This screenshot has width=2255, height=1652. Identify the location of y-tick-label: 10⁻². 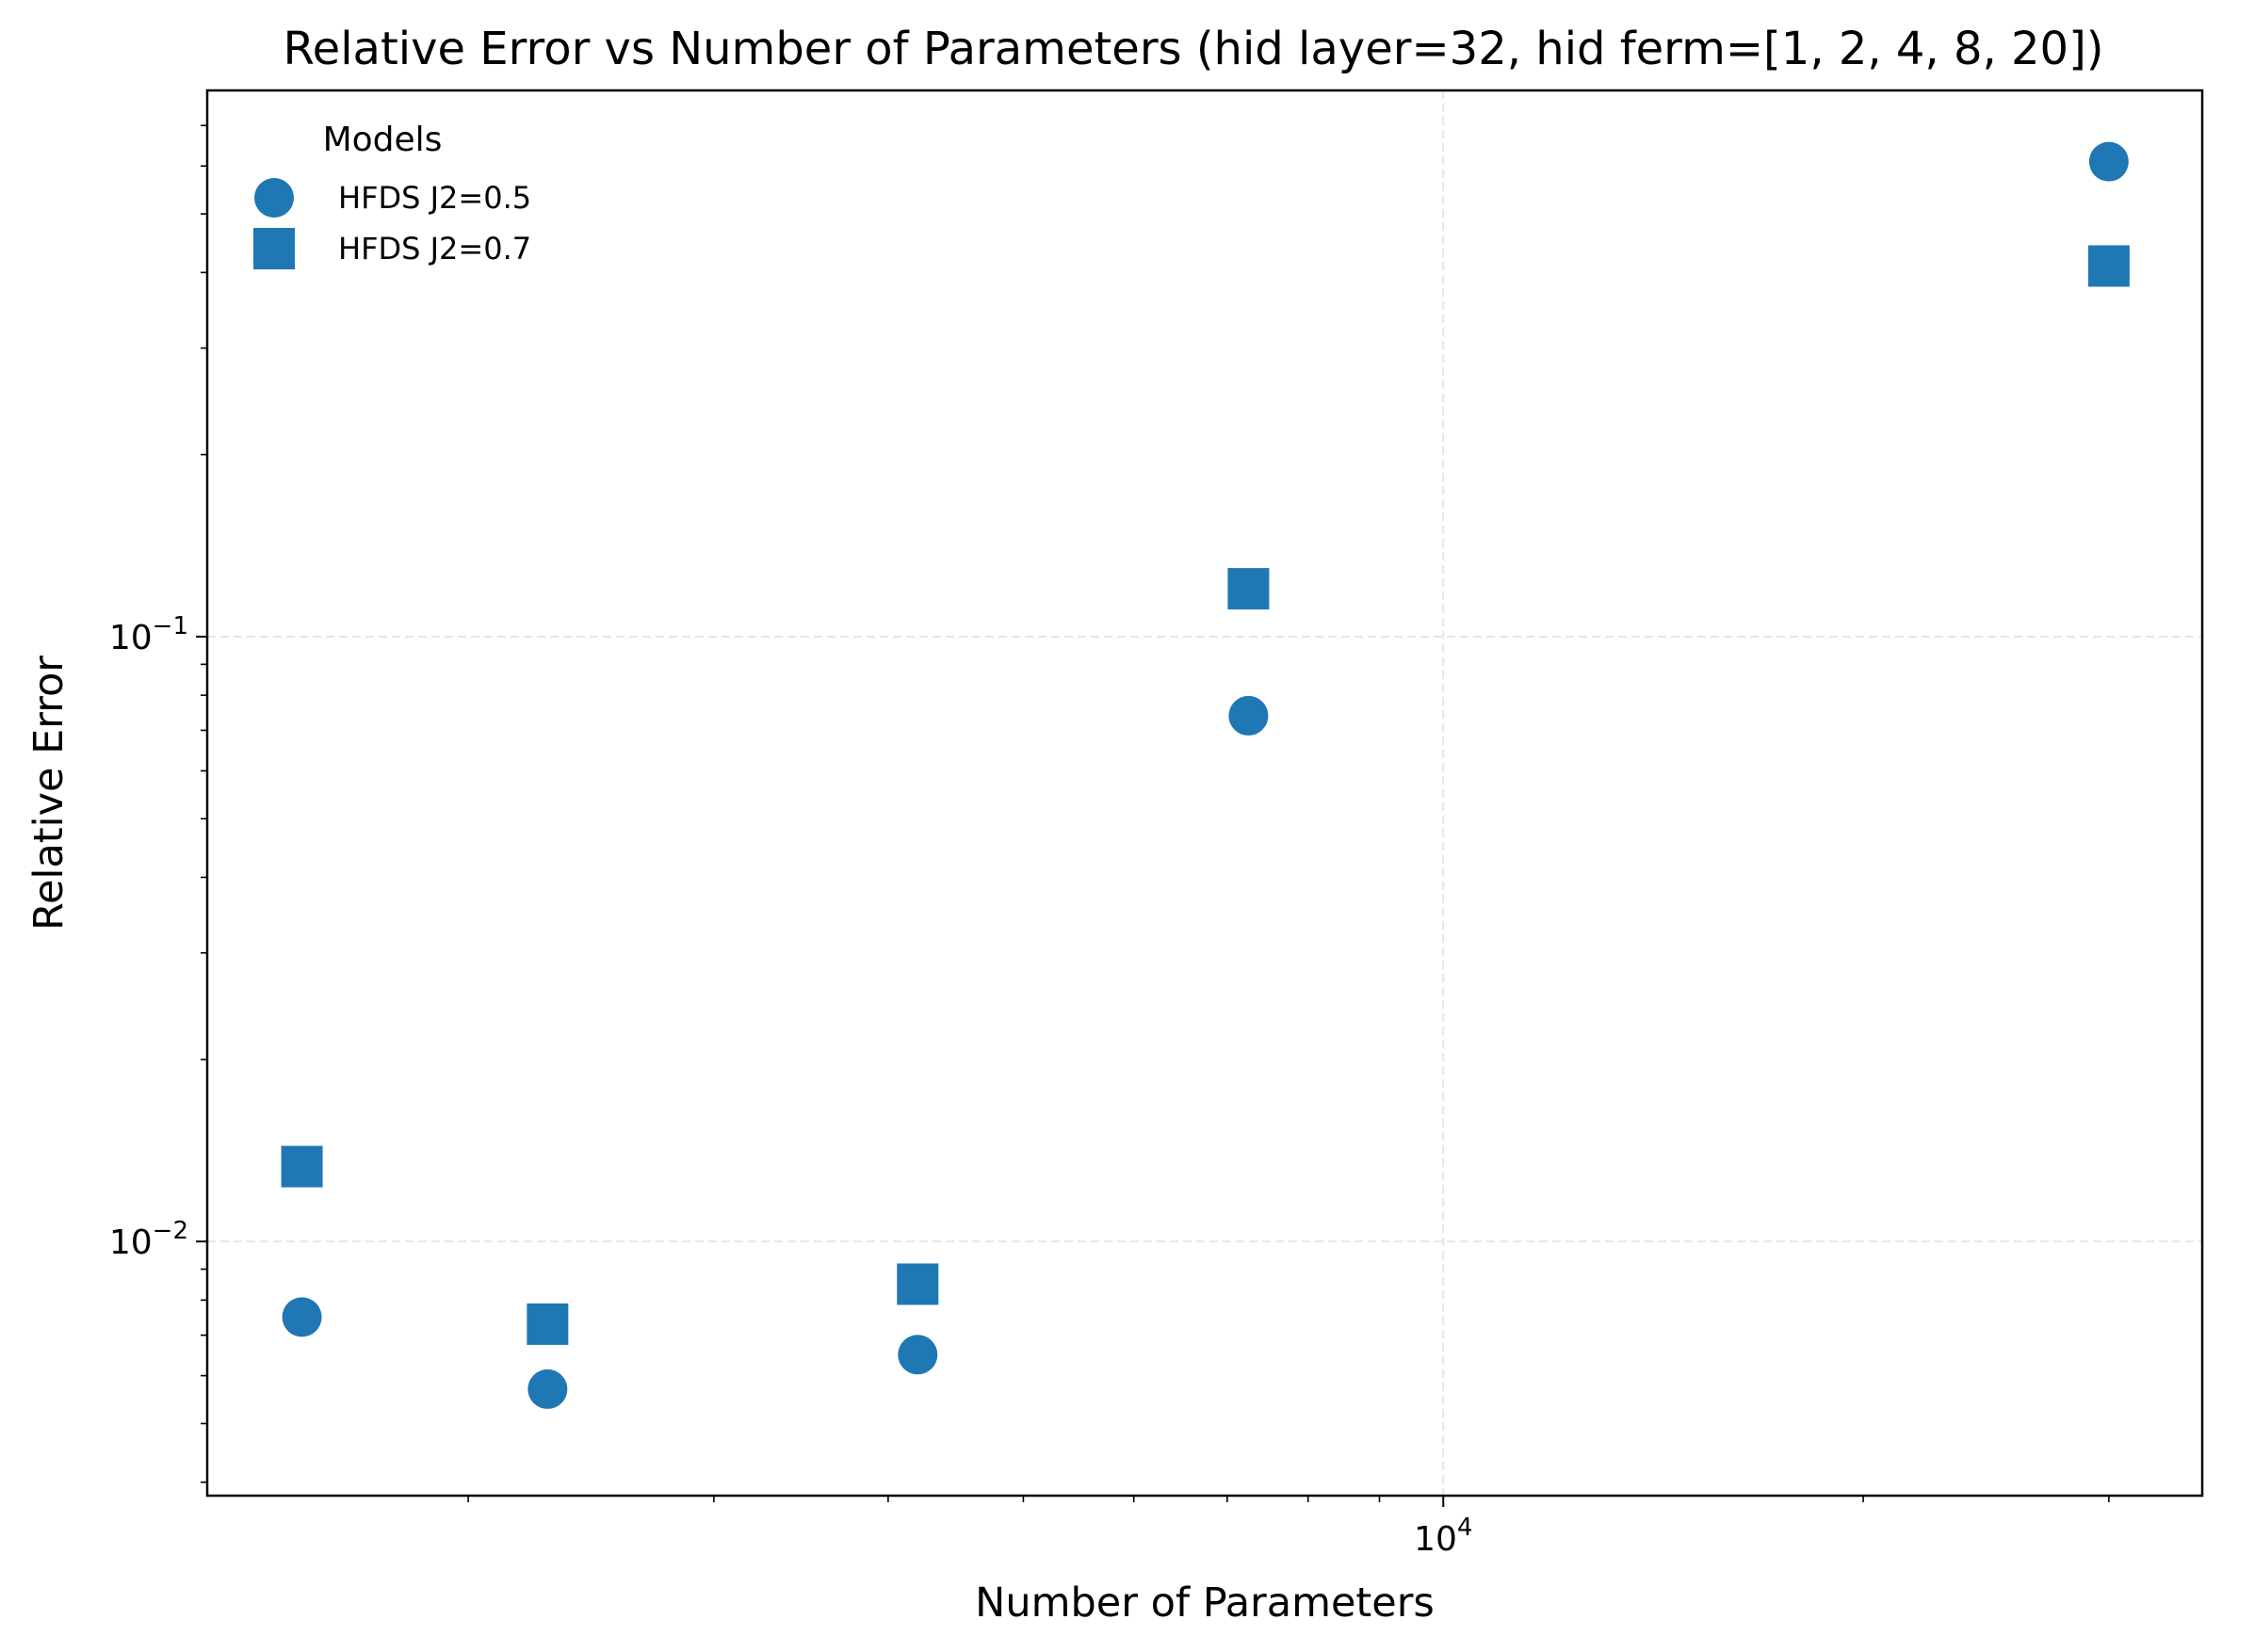
(148, 1239).